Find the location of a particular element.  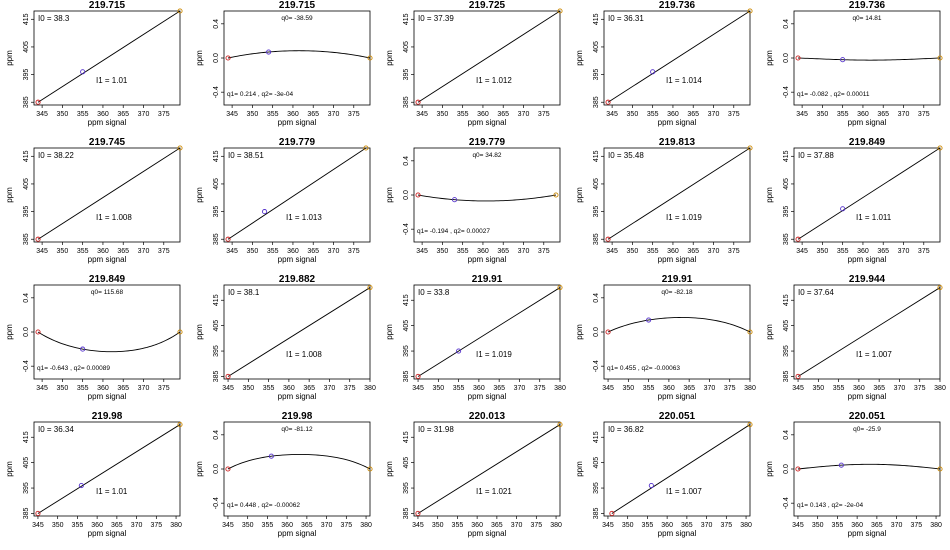

q1-q2-label: q1= -0.643 , q2= 0.00089 is located at coordinates (73, 368).